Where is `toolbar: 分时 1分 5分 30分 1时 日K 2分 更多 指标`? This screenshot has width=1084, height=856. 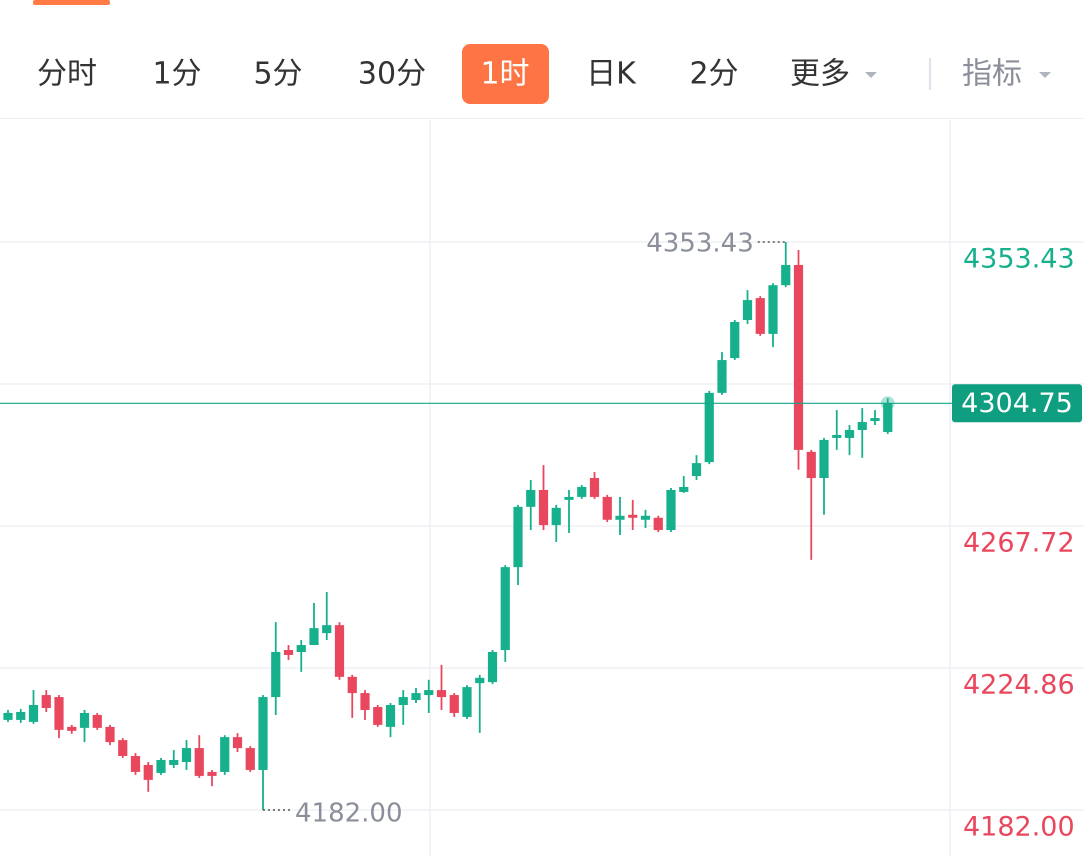
toolbar: 分时 1分 5分 30分 1时 日K 2分 更多 指标 is located at coordinates (544, 74).